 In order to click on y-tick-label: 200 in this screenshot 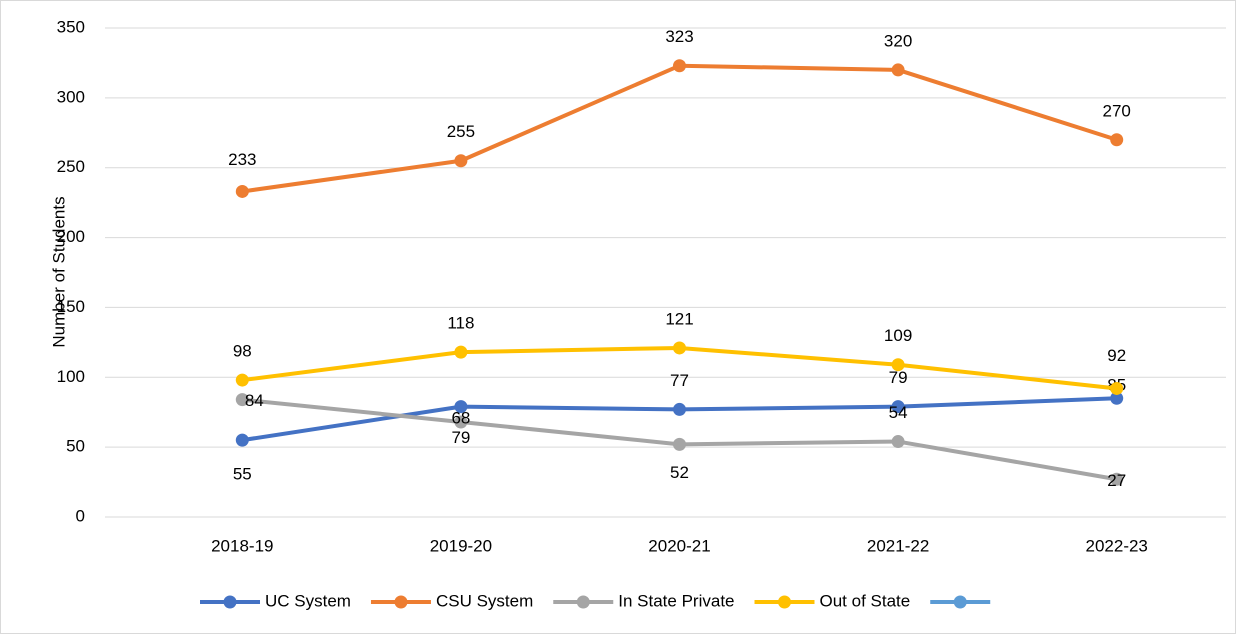, I will do `click(71, 236)`.